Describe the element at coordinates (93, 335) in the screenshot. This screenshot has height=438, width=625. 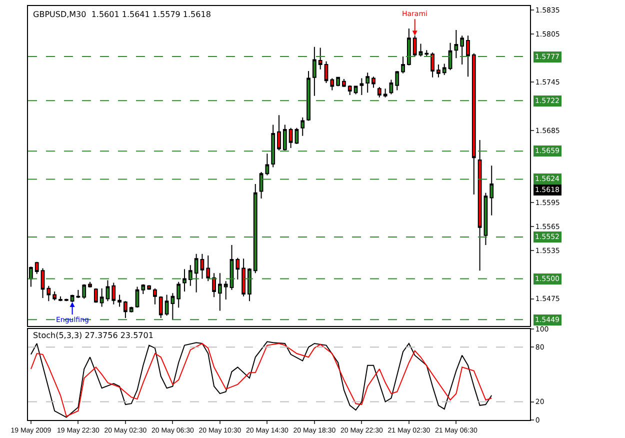
I see `chart-title: Stoch(5,3,3) 27.3756 23.5701` at that location.